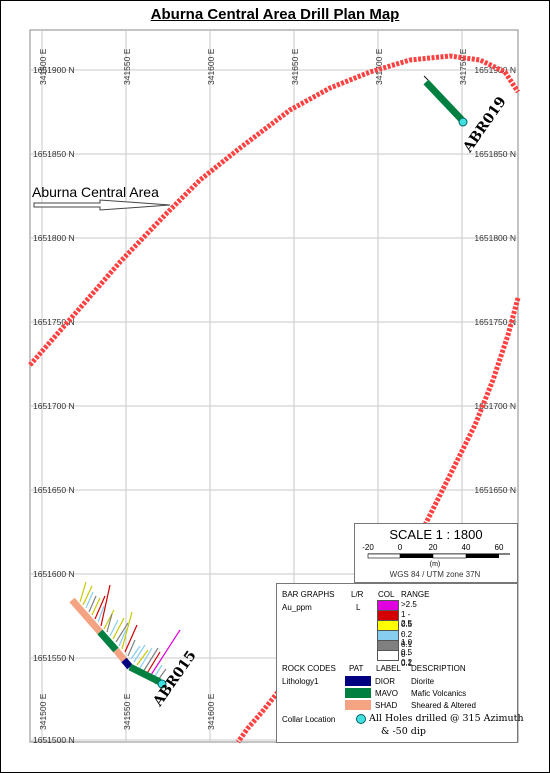  Describe the element at coordinates (358, 607) in the screenshot. I see `legend-side: L` at that location.